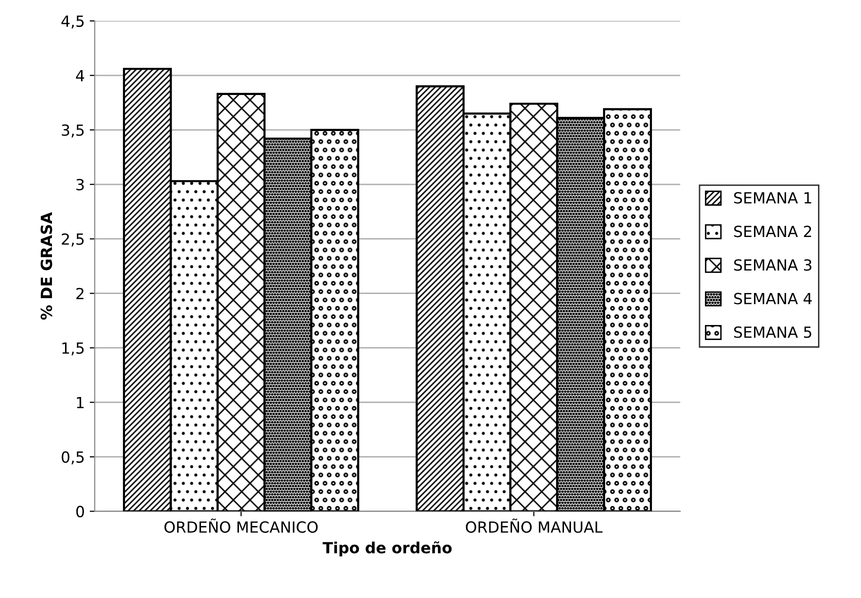 The height and width of the screenshot is (598, 861). I want to click on y-tick-label: 1,5, so click(73, 349).